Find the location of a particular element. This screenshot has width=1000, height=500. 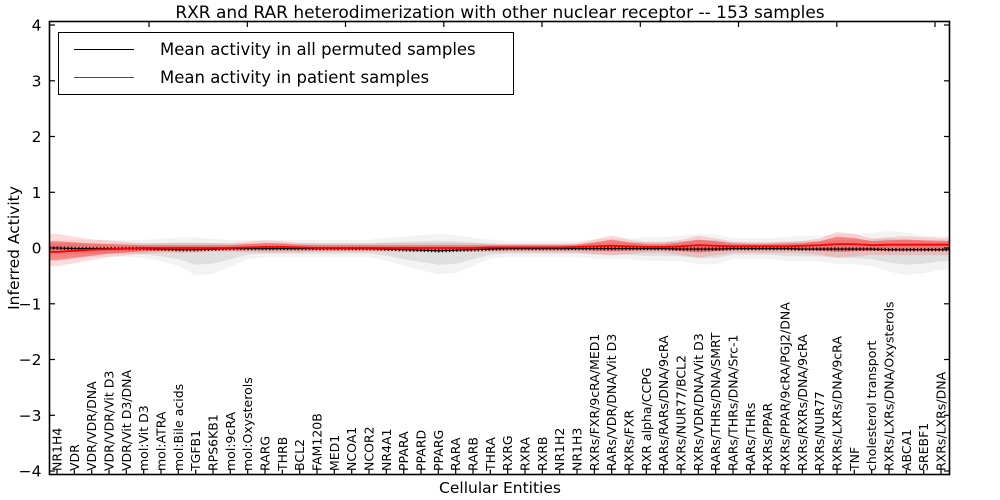

x-category-label: mol:Bile acids is located at coordinates (178, 427).